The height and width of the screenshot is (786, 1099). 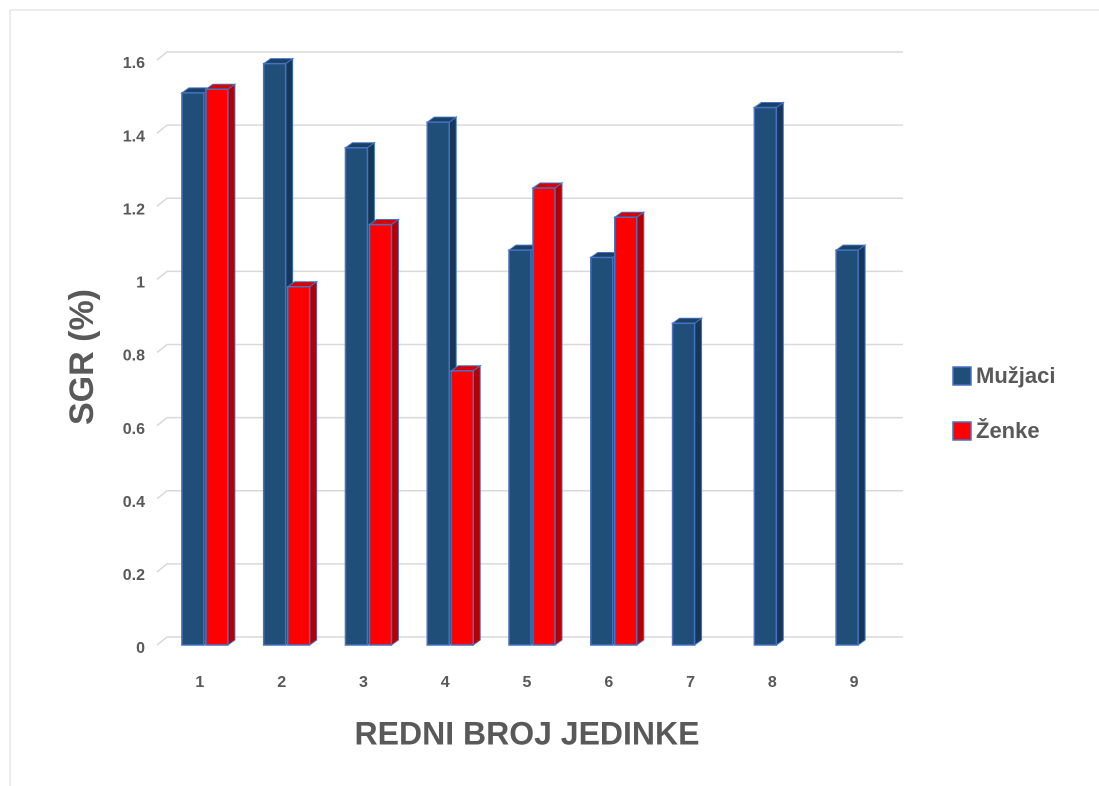 What do you see at coordinates (134, 356) in the screenshot?
I see `y-tick-label: 0.8` at bounding box center [134, 356].